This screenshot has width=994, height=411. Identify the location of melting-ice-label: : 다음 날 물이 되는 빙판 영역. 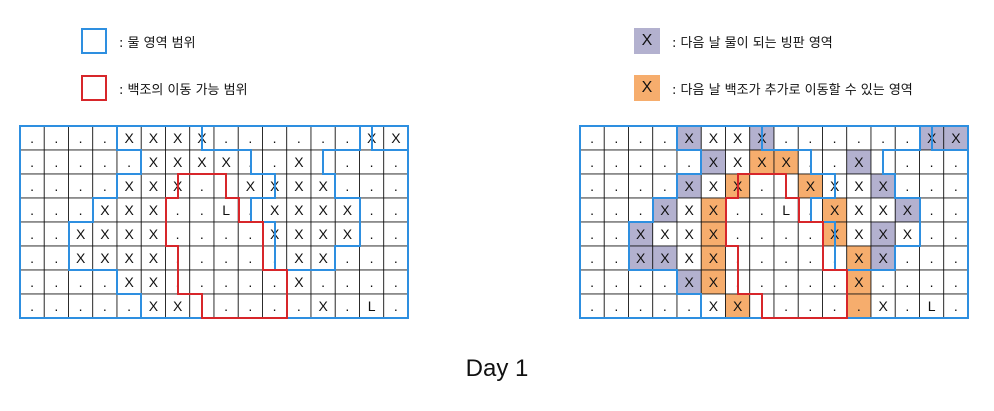
(752, 43).